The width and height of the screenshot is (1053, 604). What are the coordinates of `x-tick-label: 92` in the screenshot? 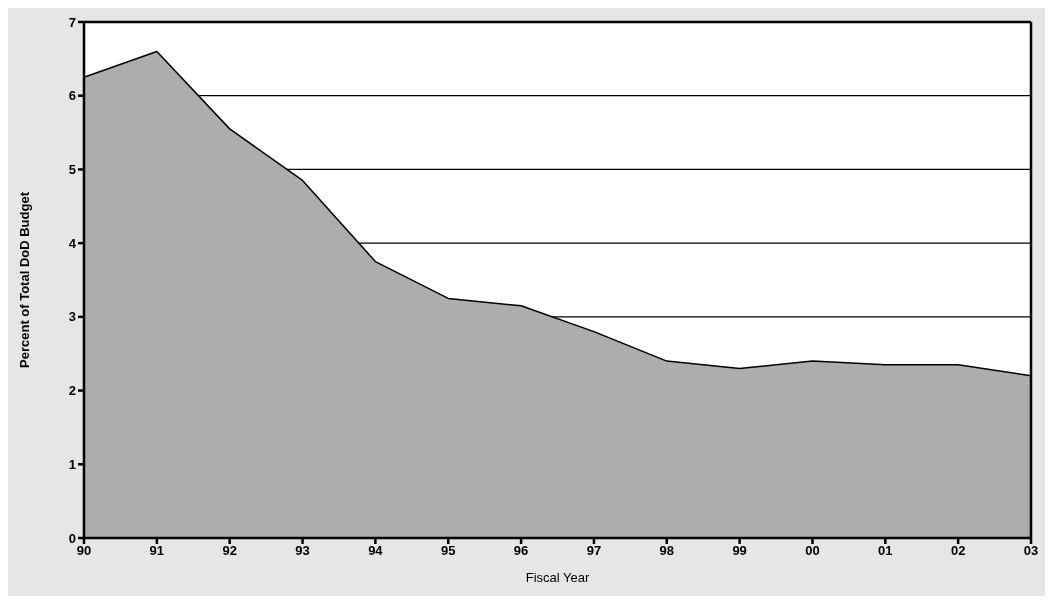 It's located at (229, 551).